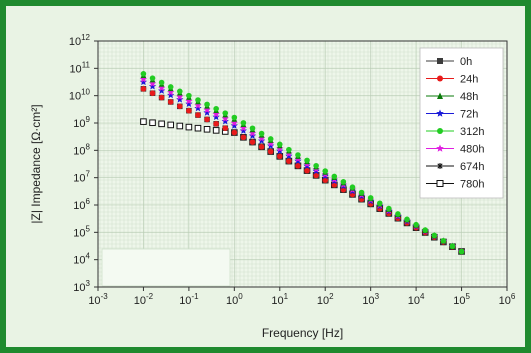 The image size is (531, 353). I want to click on x-tick-label: 10⁰, so click(234, 299).